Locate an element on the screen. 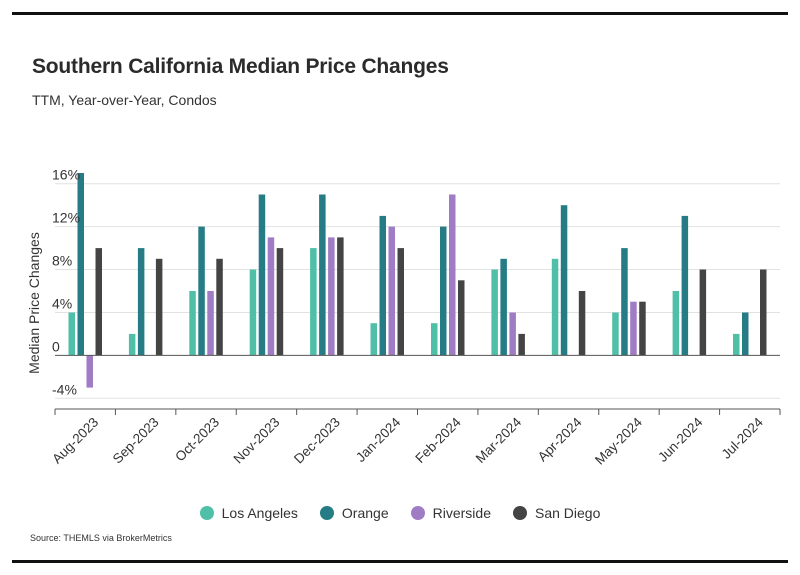  legend-swatch-riverside is located at coordinates (417, 513).